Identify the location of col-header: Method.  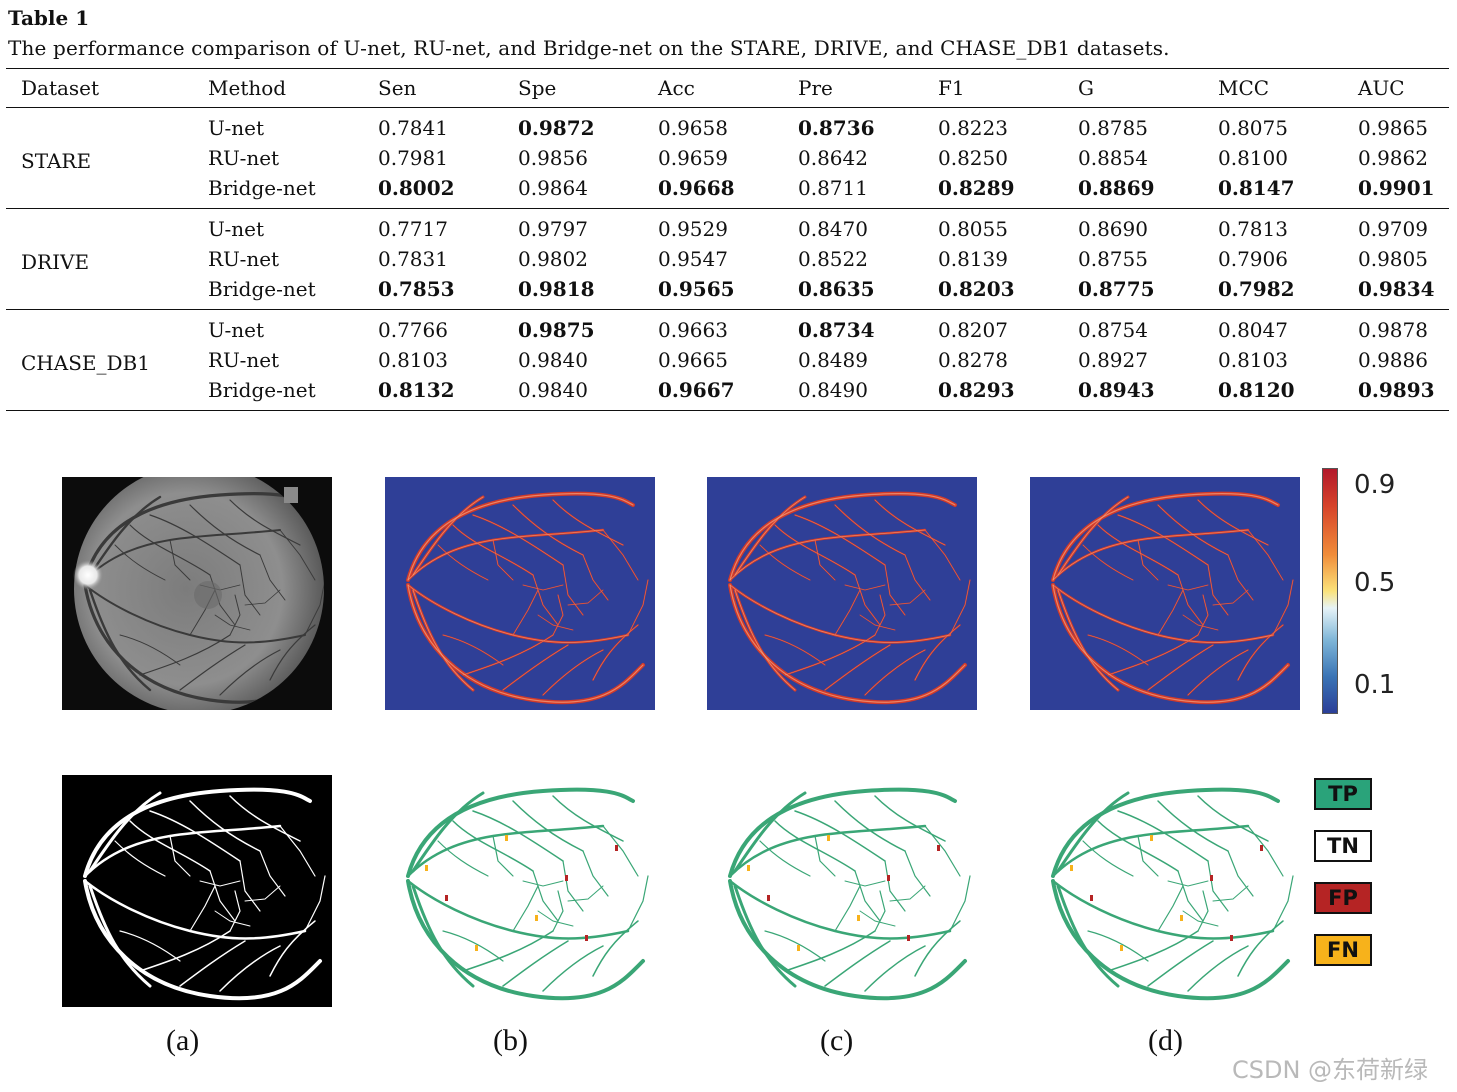
(247, 88).